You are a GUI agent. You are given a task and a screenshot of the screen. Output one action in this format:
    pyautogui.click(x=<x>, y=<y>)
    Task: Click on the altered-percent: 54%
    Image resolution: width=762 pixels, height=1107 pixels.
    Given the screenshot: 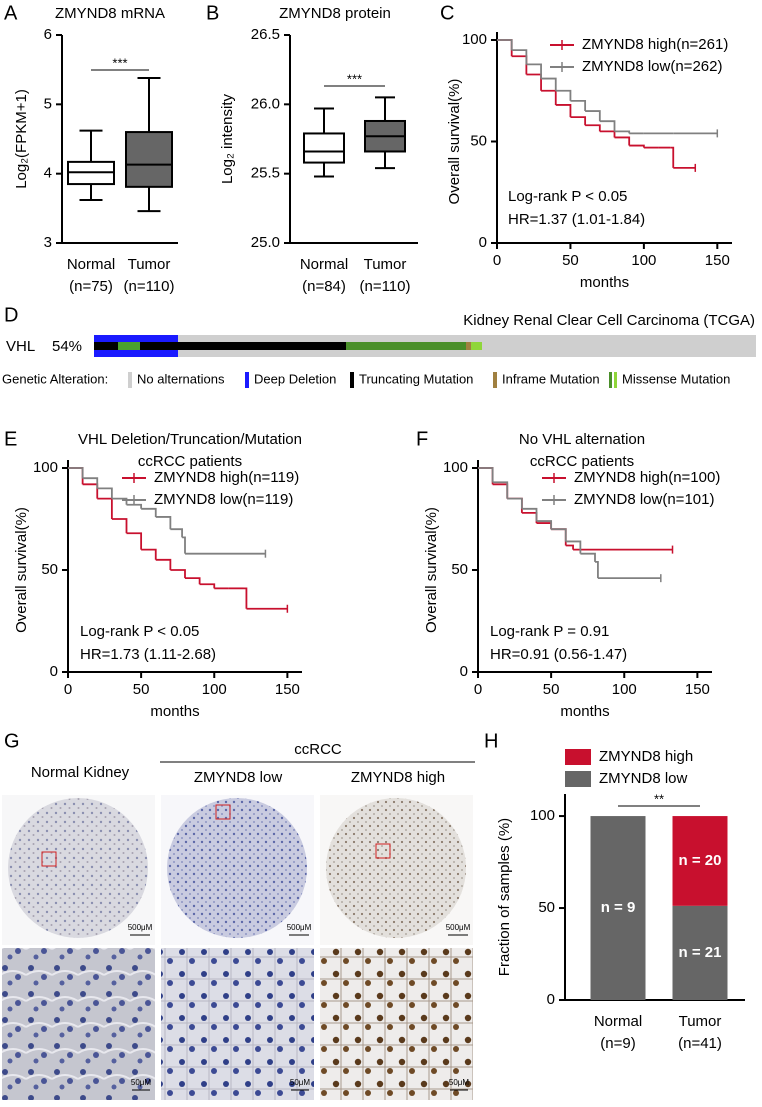 What is the action you would take?
    pyautogui.click(x=67, y=346)
    